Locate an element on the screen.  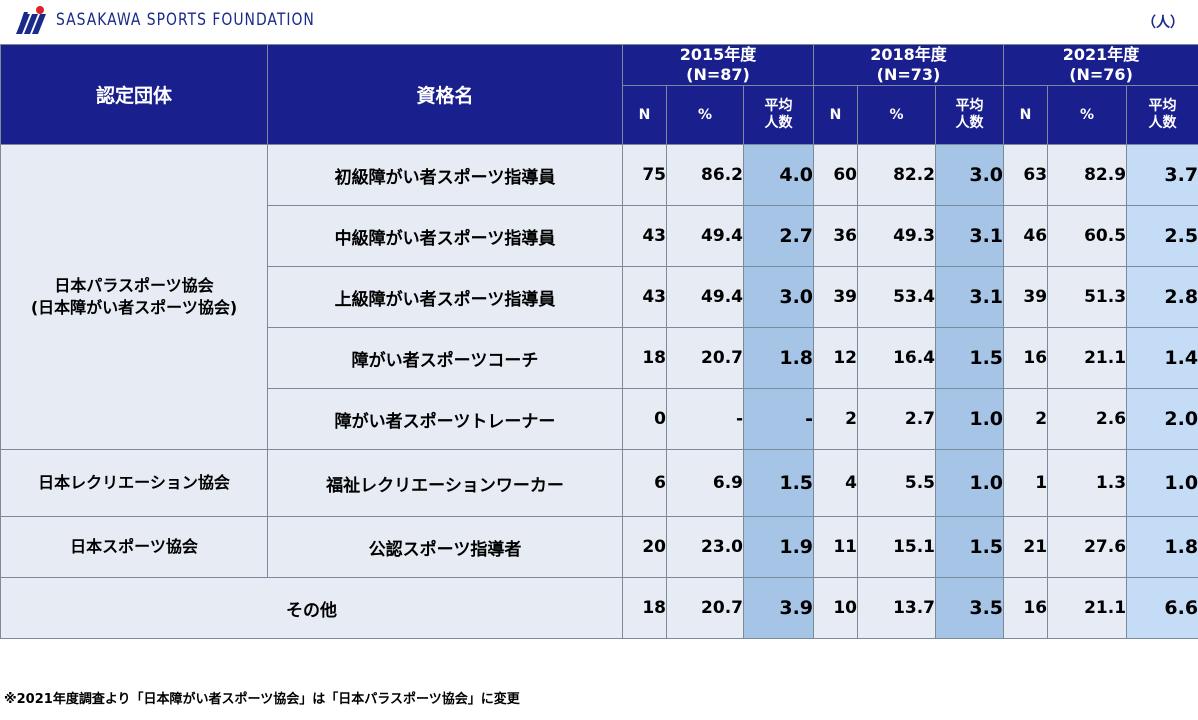
qualification-cell-other: その他 is located at coordinates (311, 608).